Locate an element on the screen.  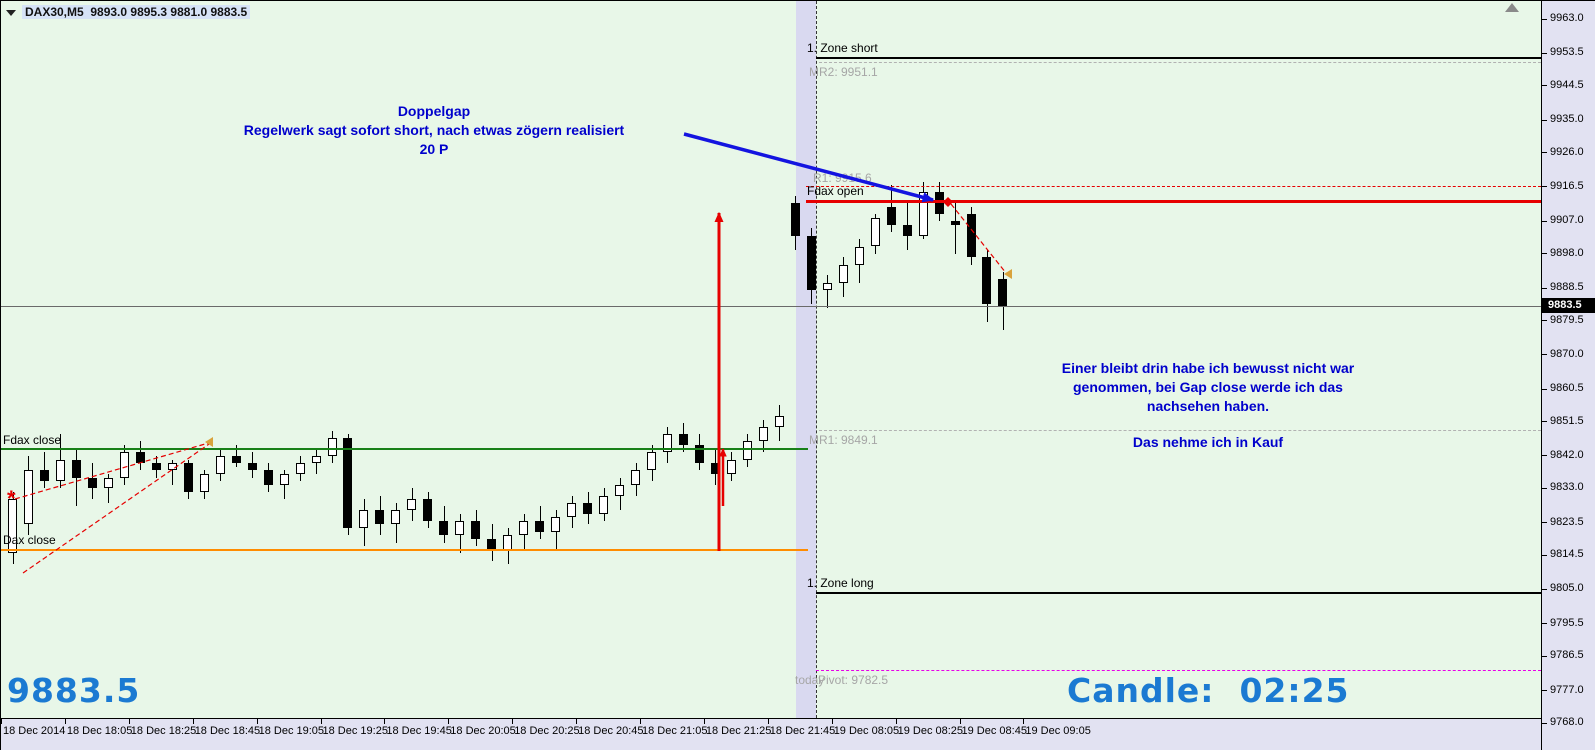
time-tick-label: 18 Dec 21:05 is located at coordinates (675, 731).